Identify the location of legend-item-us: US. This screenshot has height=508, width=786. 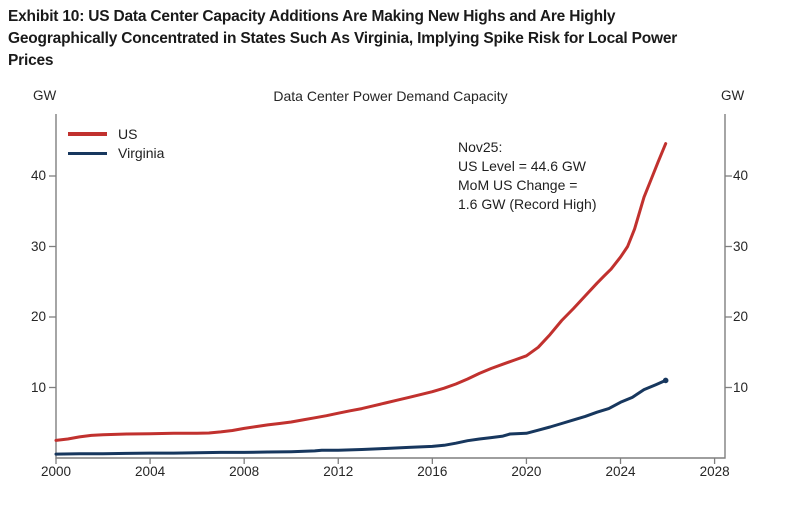
(116, 134).